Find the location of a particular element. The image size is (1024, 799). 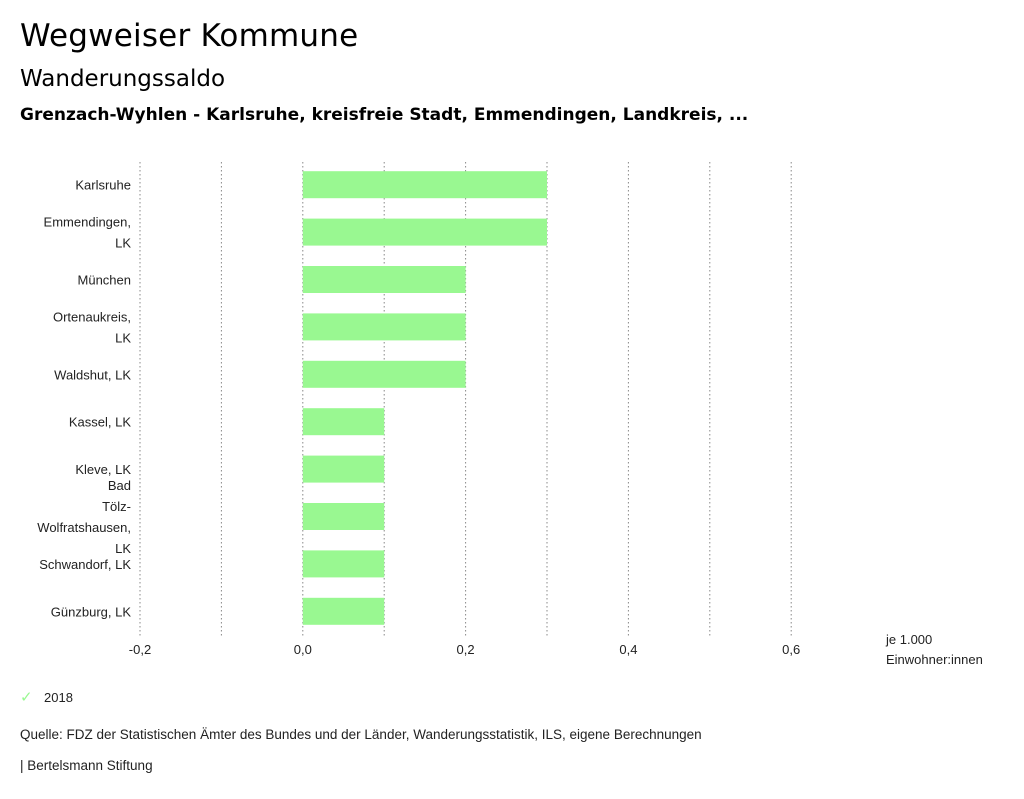

x-tick-label: 0,2 is located at coordinates (466, 649).